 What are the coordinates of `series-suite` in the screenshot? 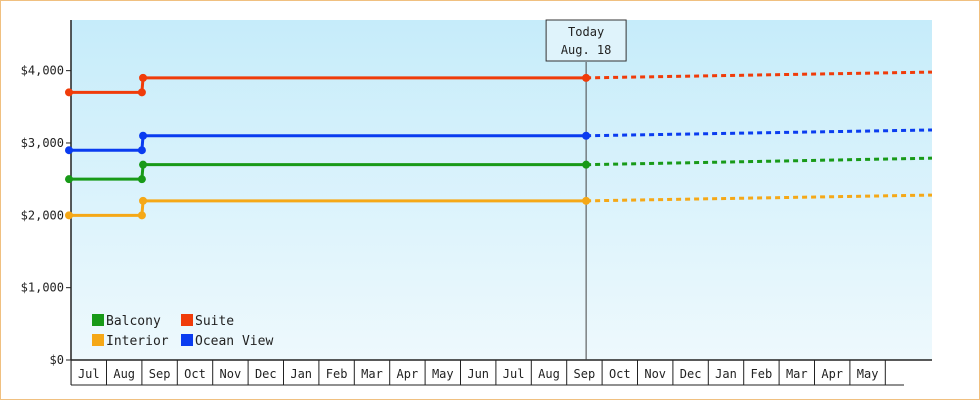 It's located at (499, 83).